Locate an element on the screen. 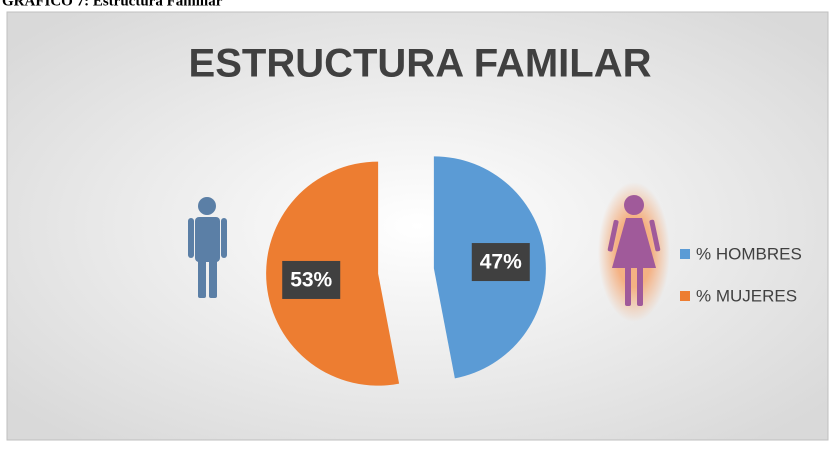 This screenshot has height=453, width=837. data-label: 47% is located at coordinates (501, 262).